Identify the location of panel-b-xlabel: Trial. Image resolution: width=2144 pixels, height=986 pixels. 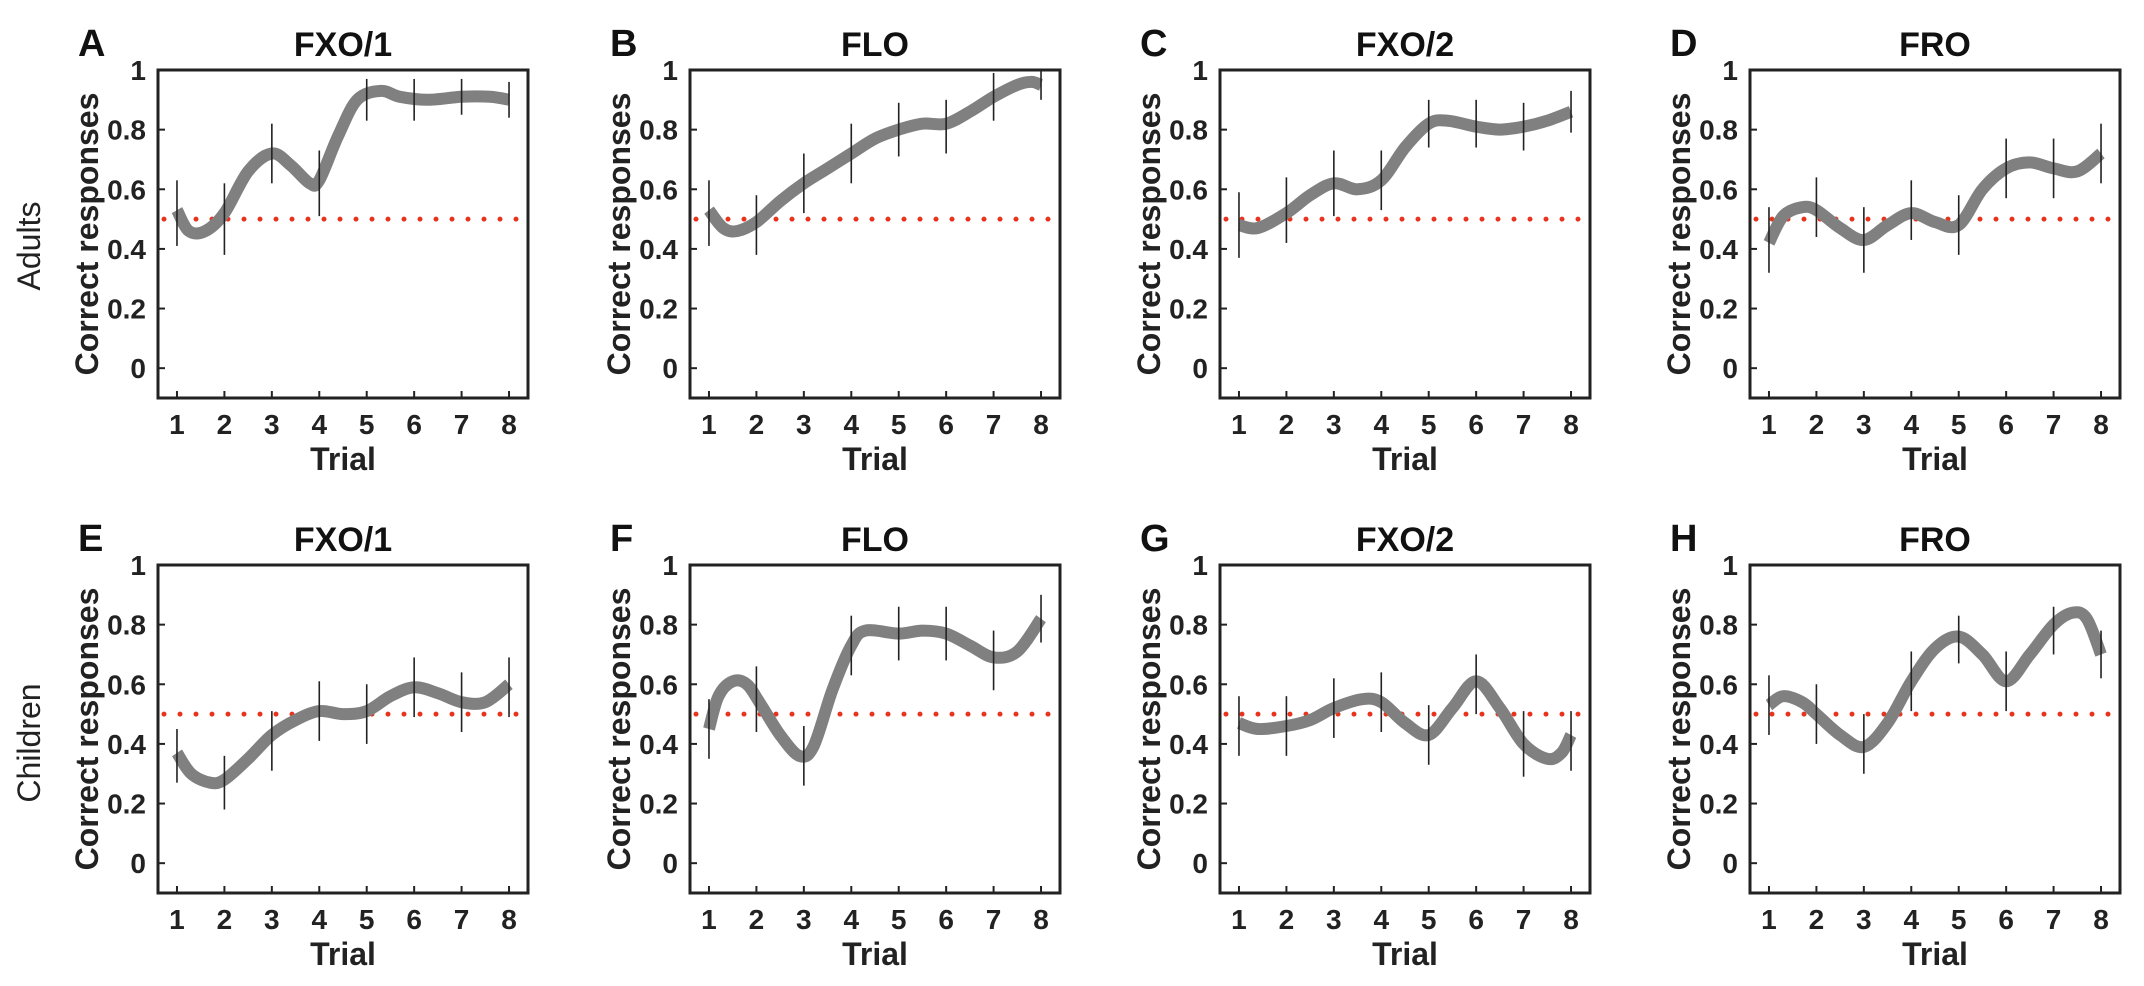
(875, 459).